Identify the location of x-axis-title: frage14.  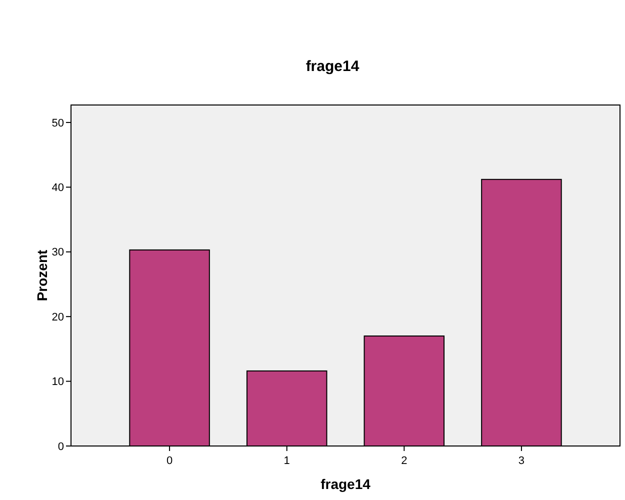
(345, 484).